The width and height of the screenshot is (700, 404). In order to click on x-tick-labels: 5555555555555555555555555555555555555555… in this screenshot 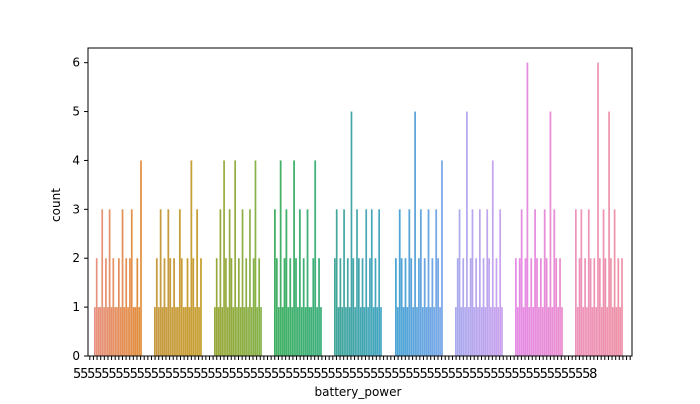, I will do `click(335, 374)`.